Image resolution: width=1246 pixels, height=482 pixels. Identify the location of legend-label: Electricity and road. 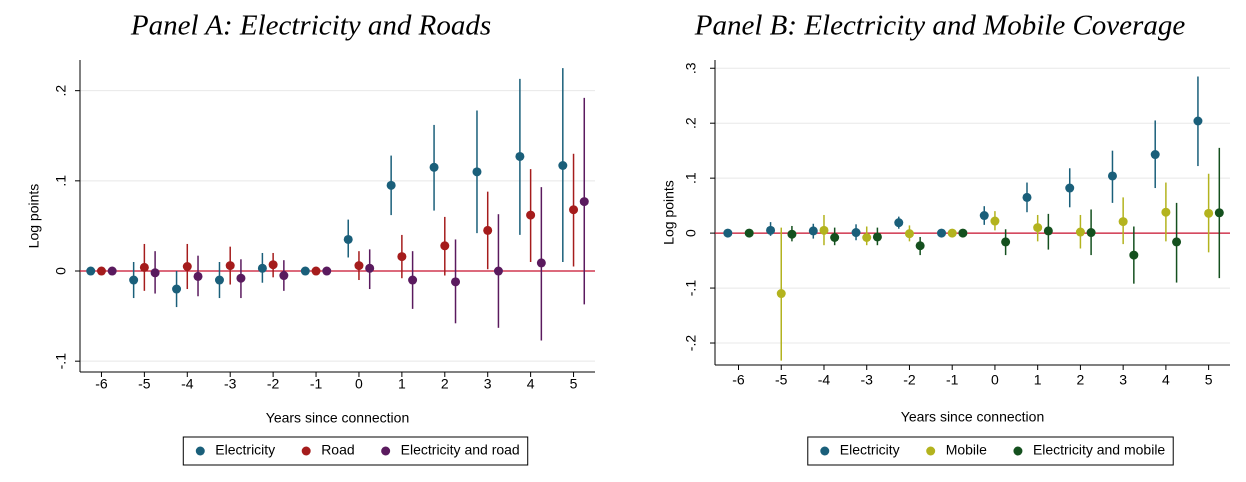
(460, 450).